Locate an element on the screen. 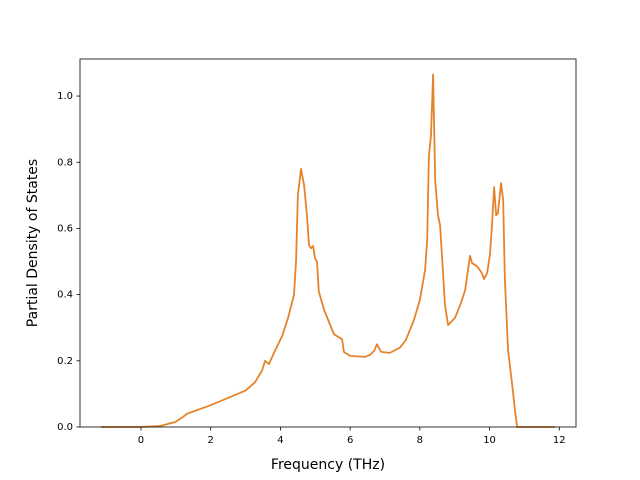  y-tick-label: 1.0 is located at coordinates (65, 96).